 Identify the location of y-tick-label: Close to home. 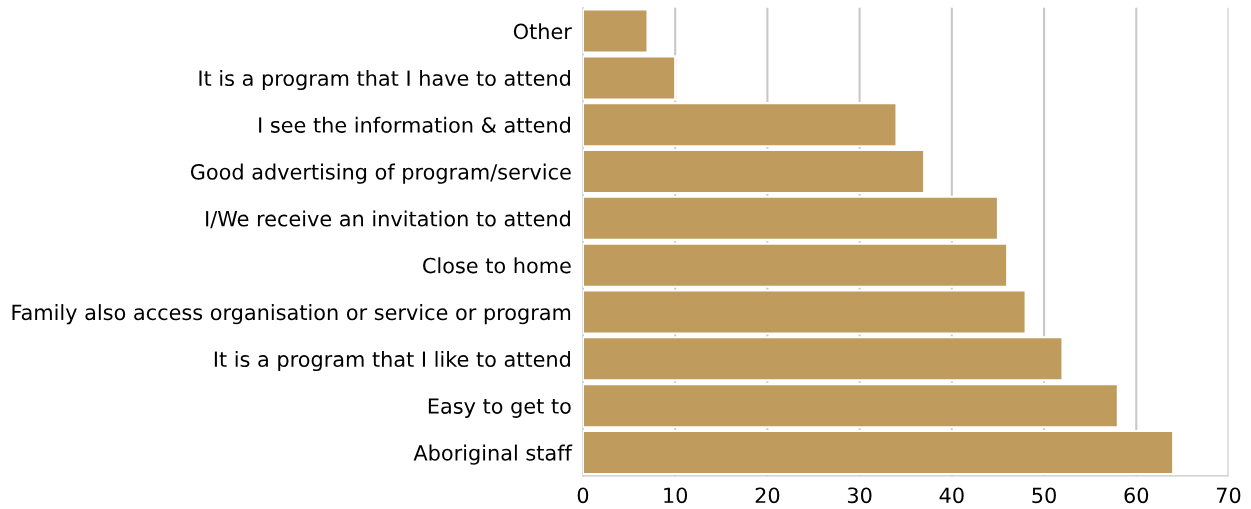
(497, 265).